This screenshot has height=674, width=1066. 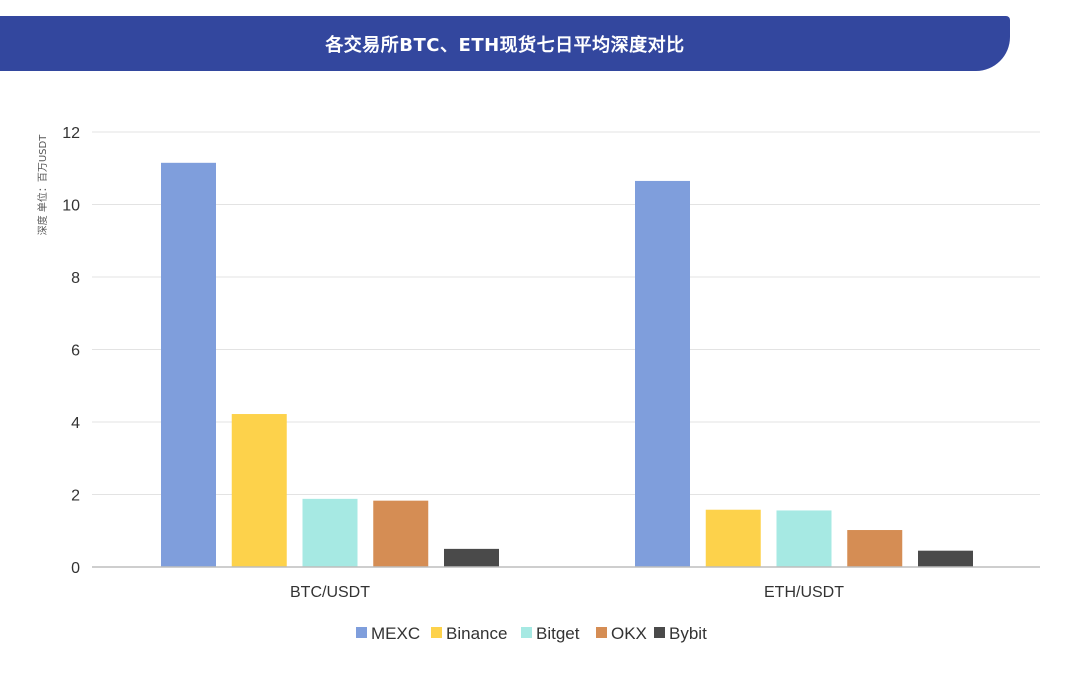 What do you see at coordinates (75, 496) in the screenshot?
I see `y-tick-label: 2` at bounding box center [75, 496].